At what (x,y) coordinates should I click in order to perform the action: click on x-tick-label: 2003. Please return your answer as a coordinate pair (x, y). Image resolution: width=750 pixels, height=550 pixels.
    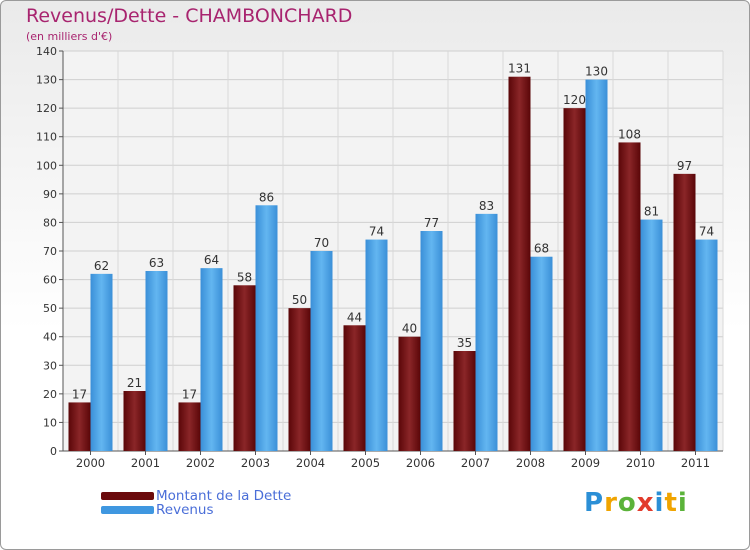
    Looking at the image, I should click on (255, 463).